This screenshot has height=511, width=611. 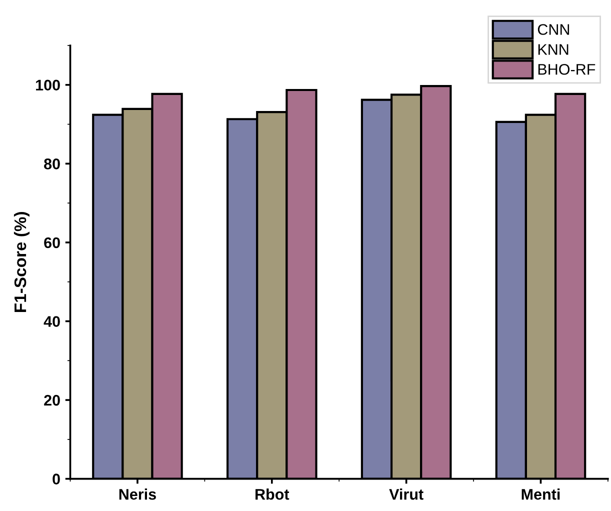 What do you see at coordinates (567, 69) in the screenshot?
I see `legend-label: BHO-RF` at bounding box center [567, 69].